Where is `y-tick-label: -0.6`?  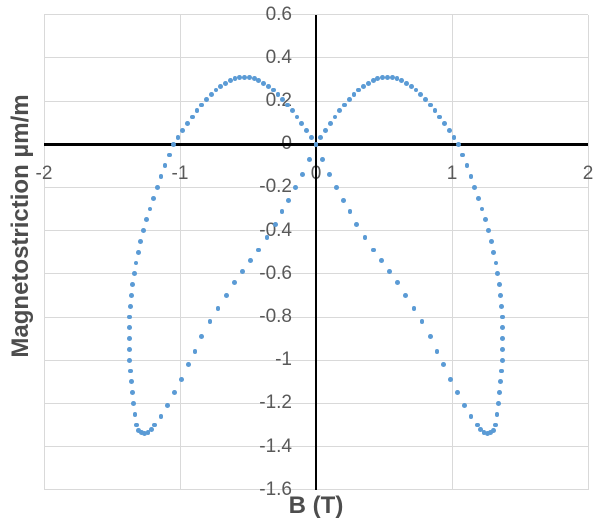
y-tick-label: -0.6 is located at coordinates (275, 273).